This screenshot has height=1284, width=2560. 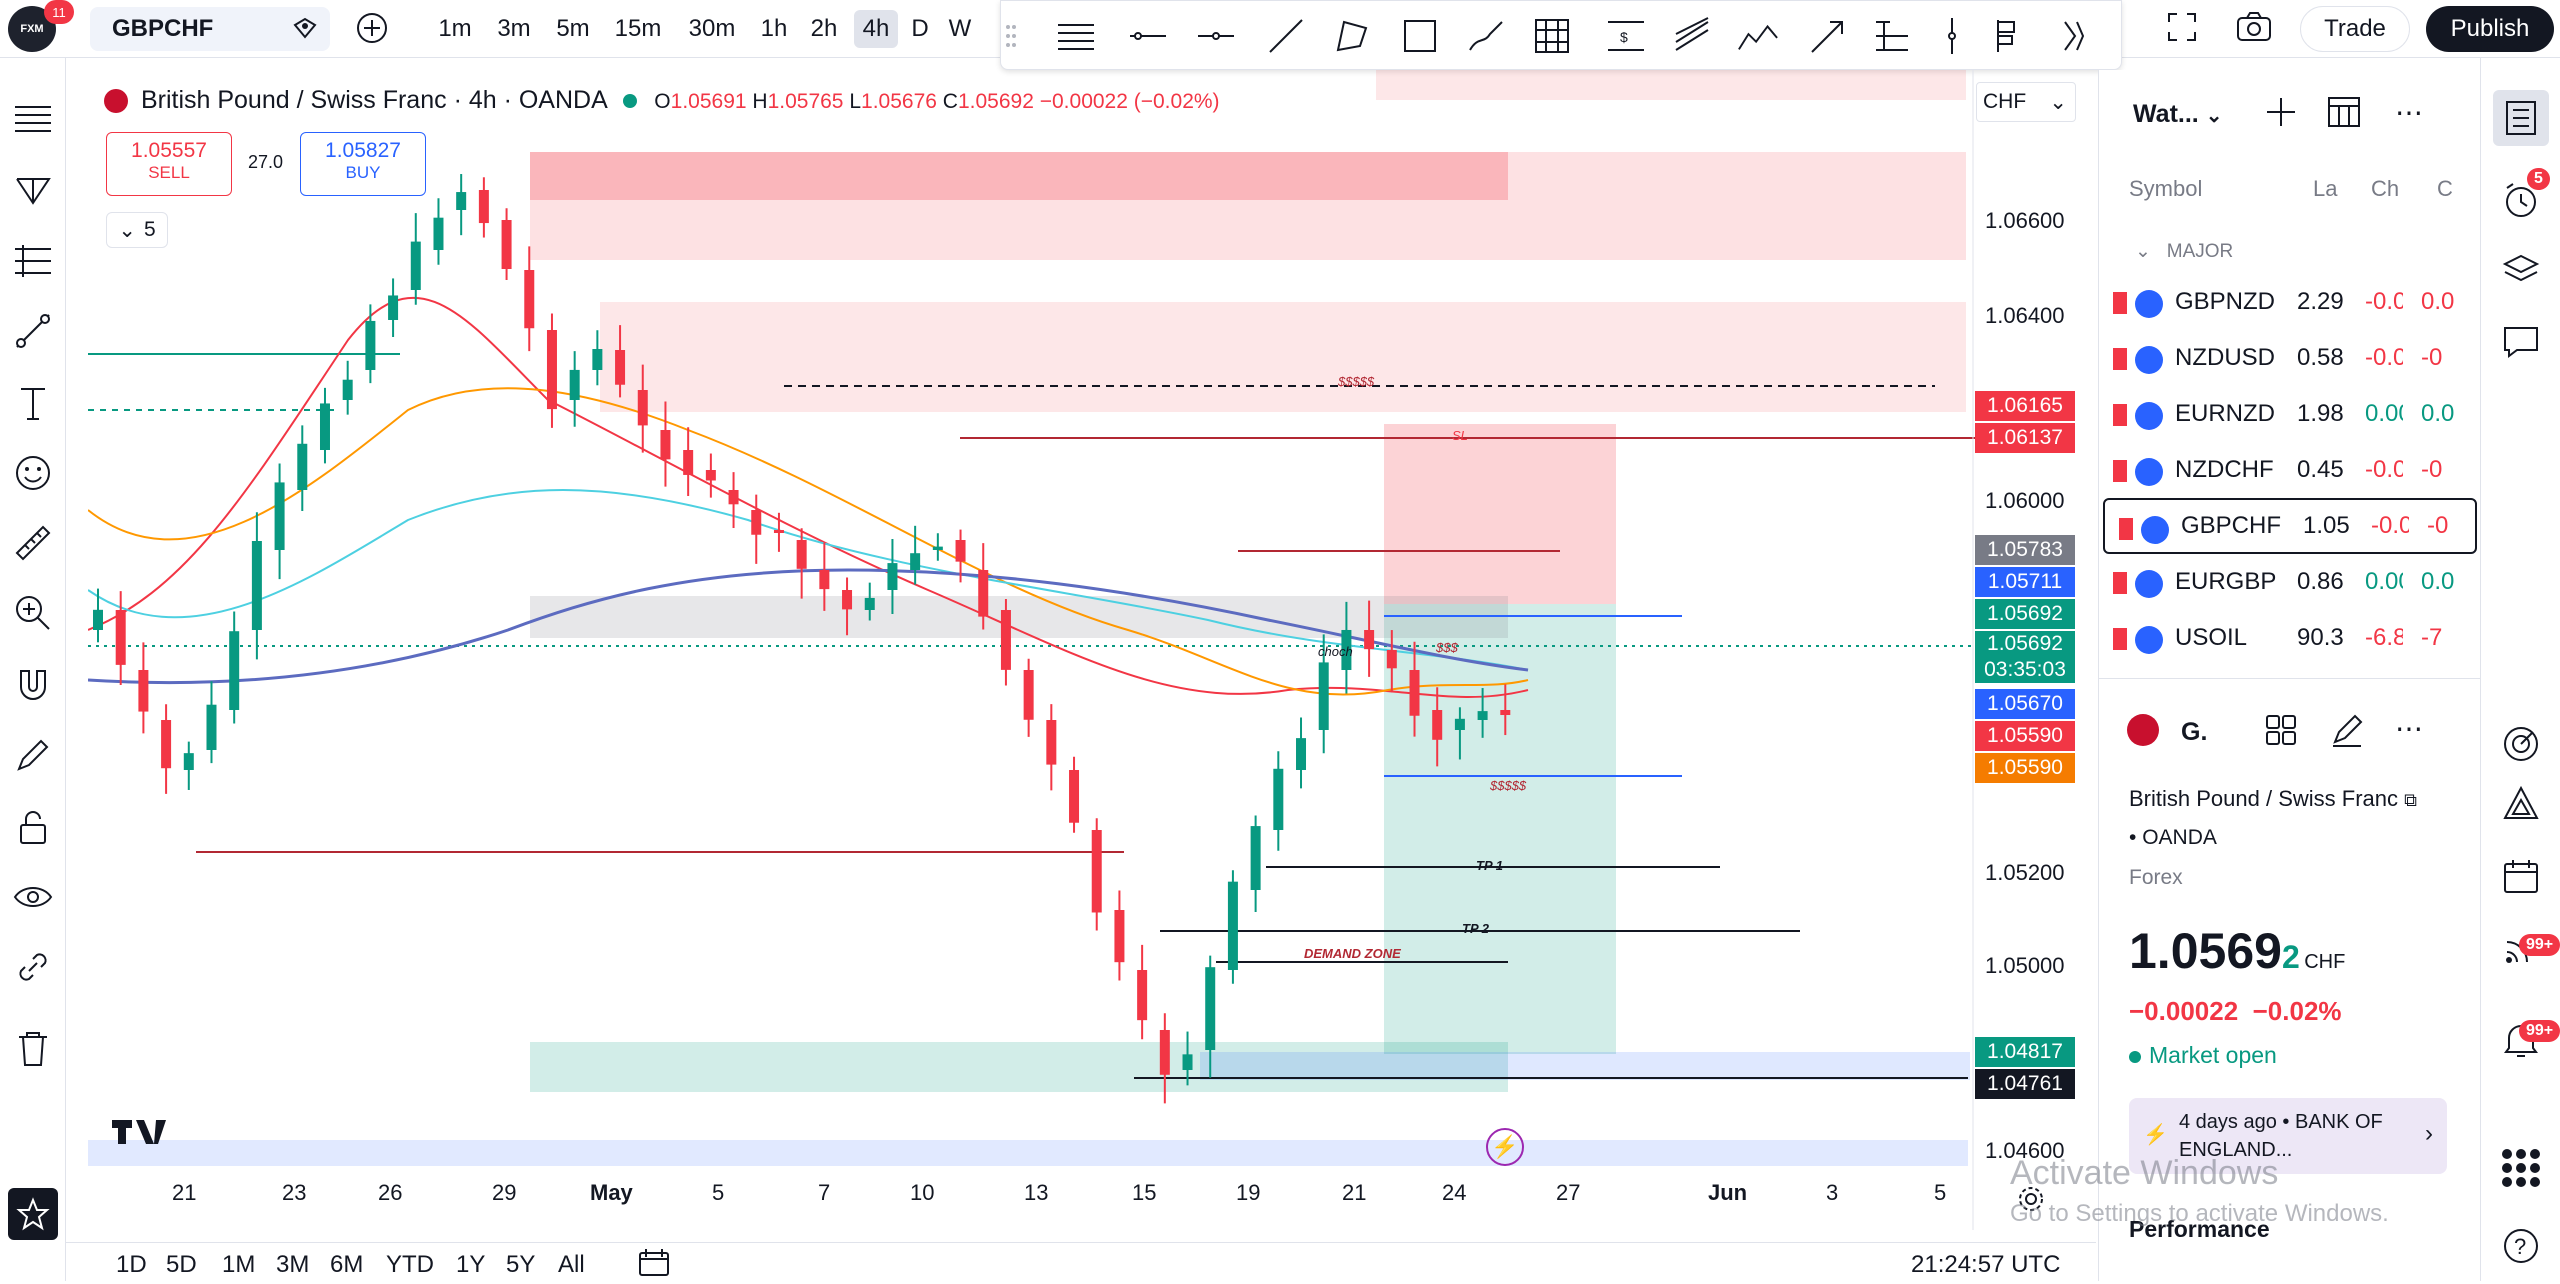 I want to click on grid-icon, so click(x=1552, y=36).